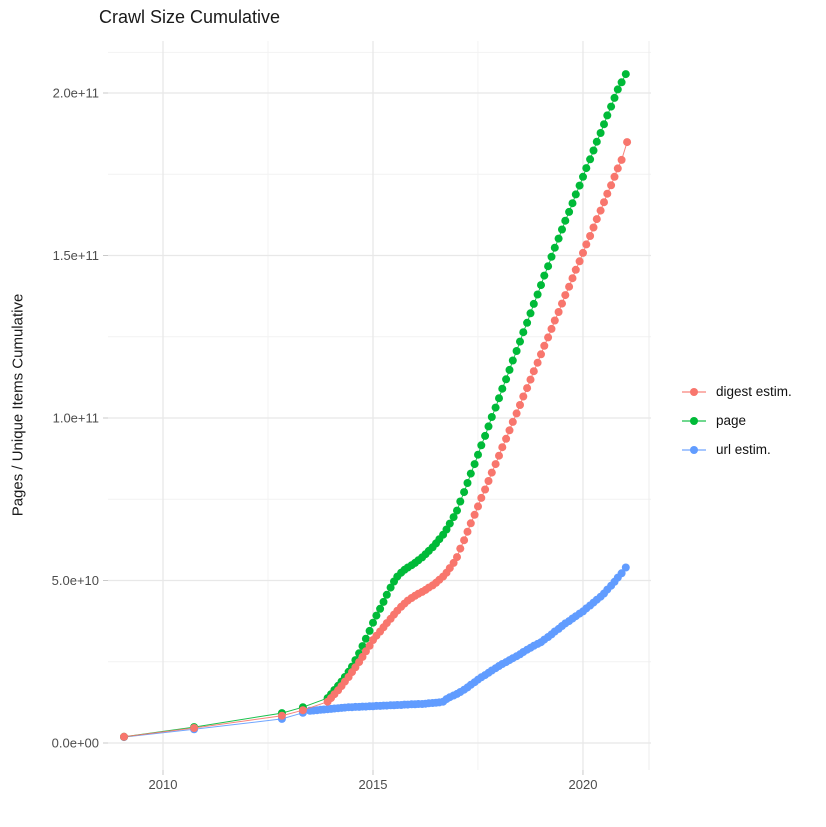 Image resolution: width=826 pixels, height=827 pixels. What do you see at coordinates (76, 92) in the screenshot?
I see `y-tick-label: 2.0e+11` at bounding box center [76, 92].